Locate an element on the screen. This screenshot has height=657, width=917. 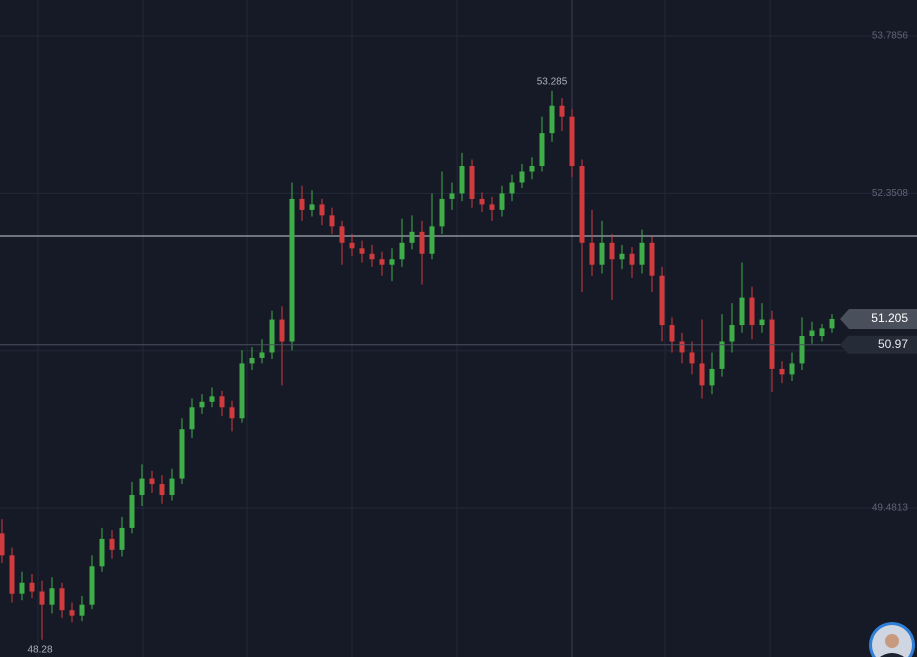
y-tick-label: 53.7856 is located at coordinates (890, 36).